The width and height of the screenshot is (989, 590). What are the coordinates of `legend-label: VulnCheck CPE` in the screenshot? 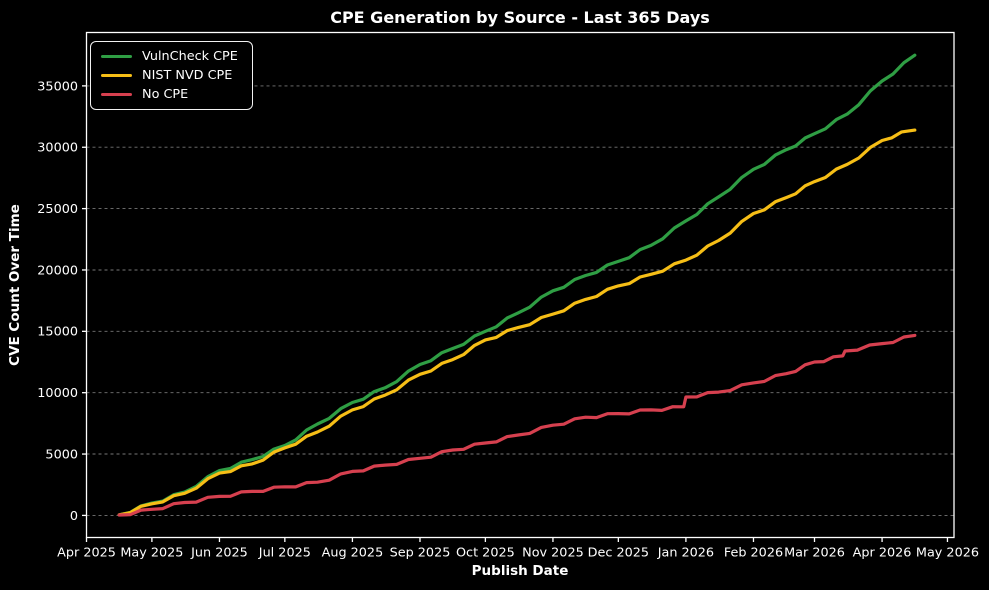 It's located at (190, 56).